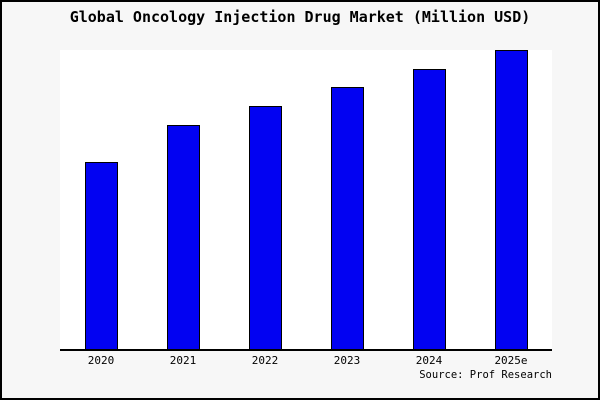 The width and height of the screenshot is (600, 400). Describe the element at coordinates (347, 360) in the screenshot. I see `x-tick-label-2023: 2023` at that location.